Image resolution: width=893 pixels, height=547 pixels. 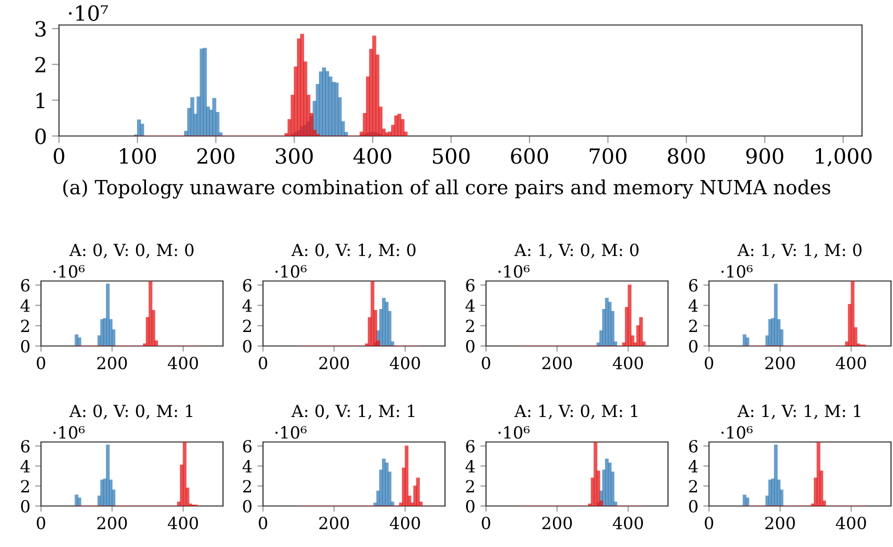 What do you see at coordinates (608, 156) in the screenshot?
I see `x-tick-label: 700` at bounding box center [608, 156].